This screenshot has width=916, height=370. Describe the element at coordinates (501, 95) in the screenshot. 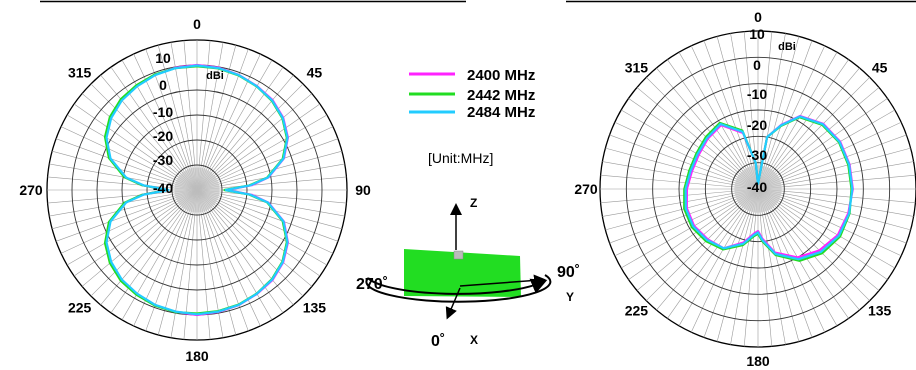

I see `legend-label-2442: 2442 MHz` at that location.